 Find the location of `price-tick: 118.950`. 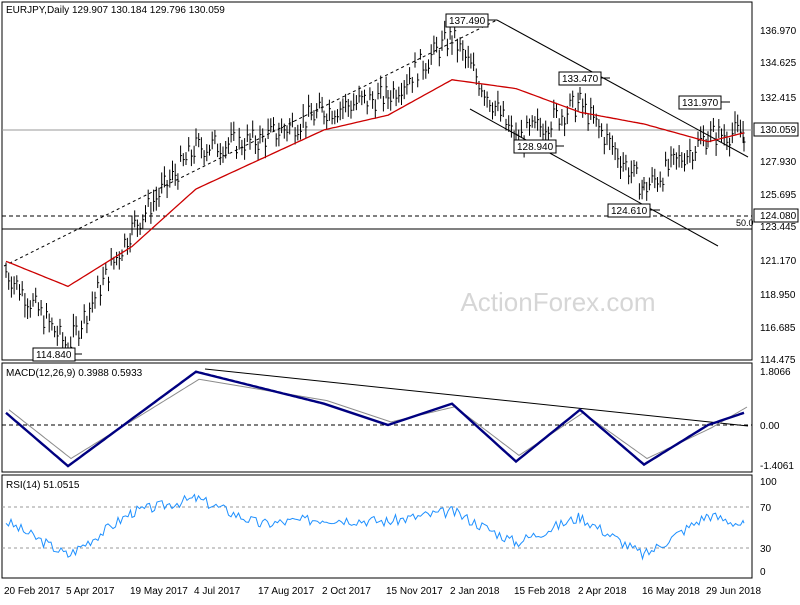

price-tick: 118.950 is located at coordinates (778, 295).